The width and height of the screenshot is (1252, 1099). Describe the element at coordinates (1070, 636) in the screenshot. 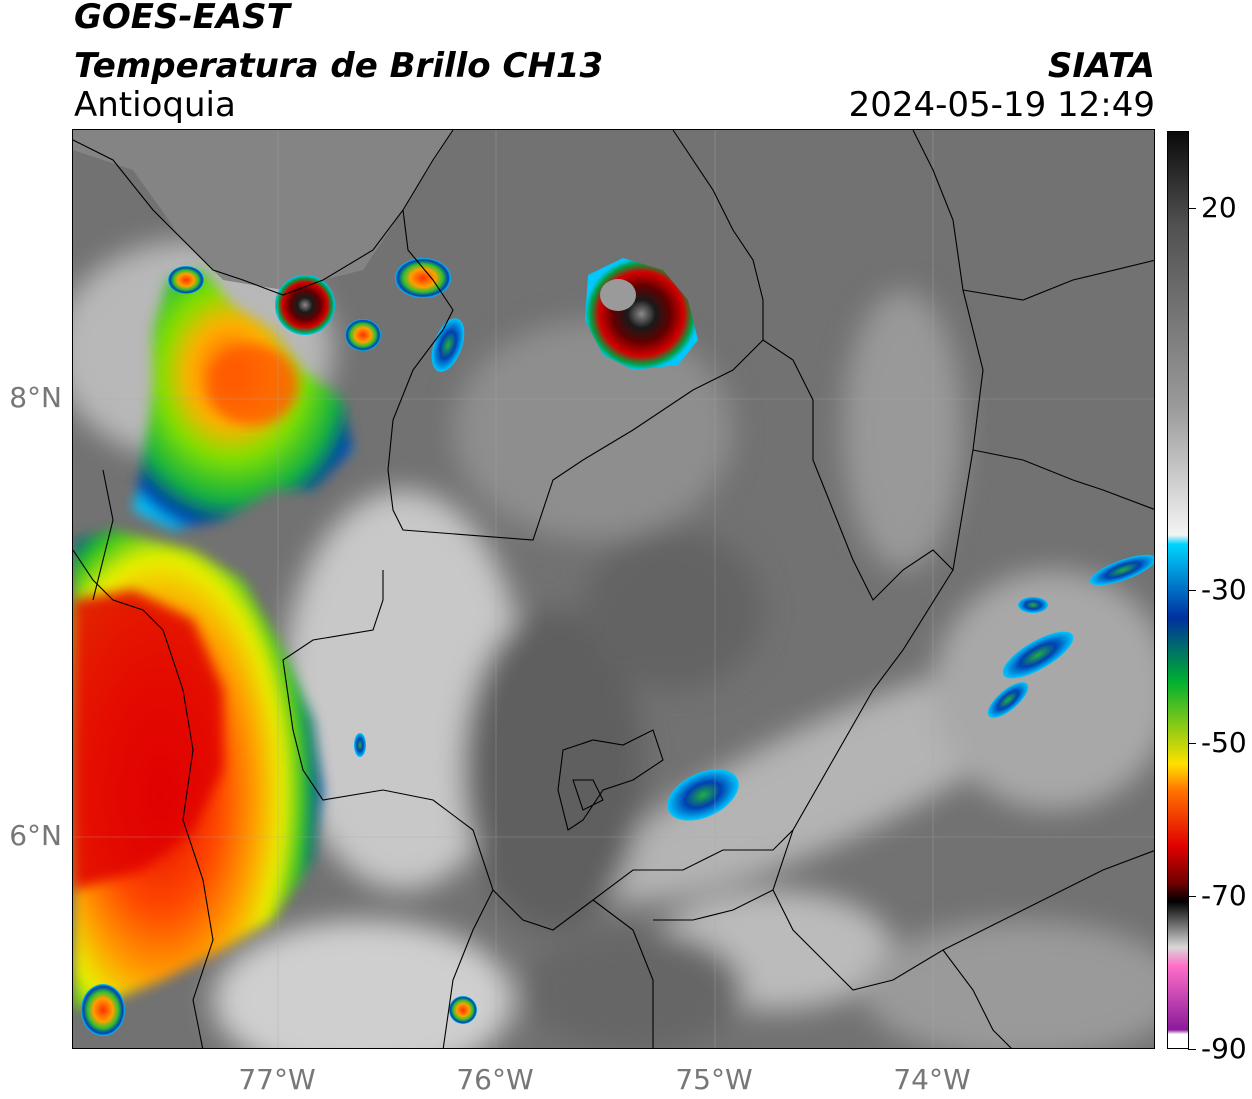

I see `storm-band-east` at that location.